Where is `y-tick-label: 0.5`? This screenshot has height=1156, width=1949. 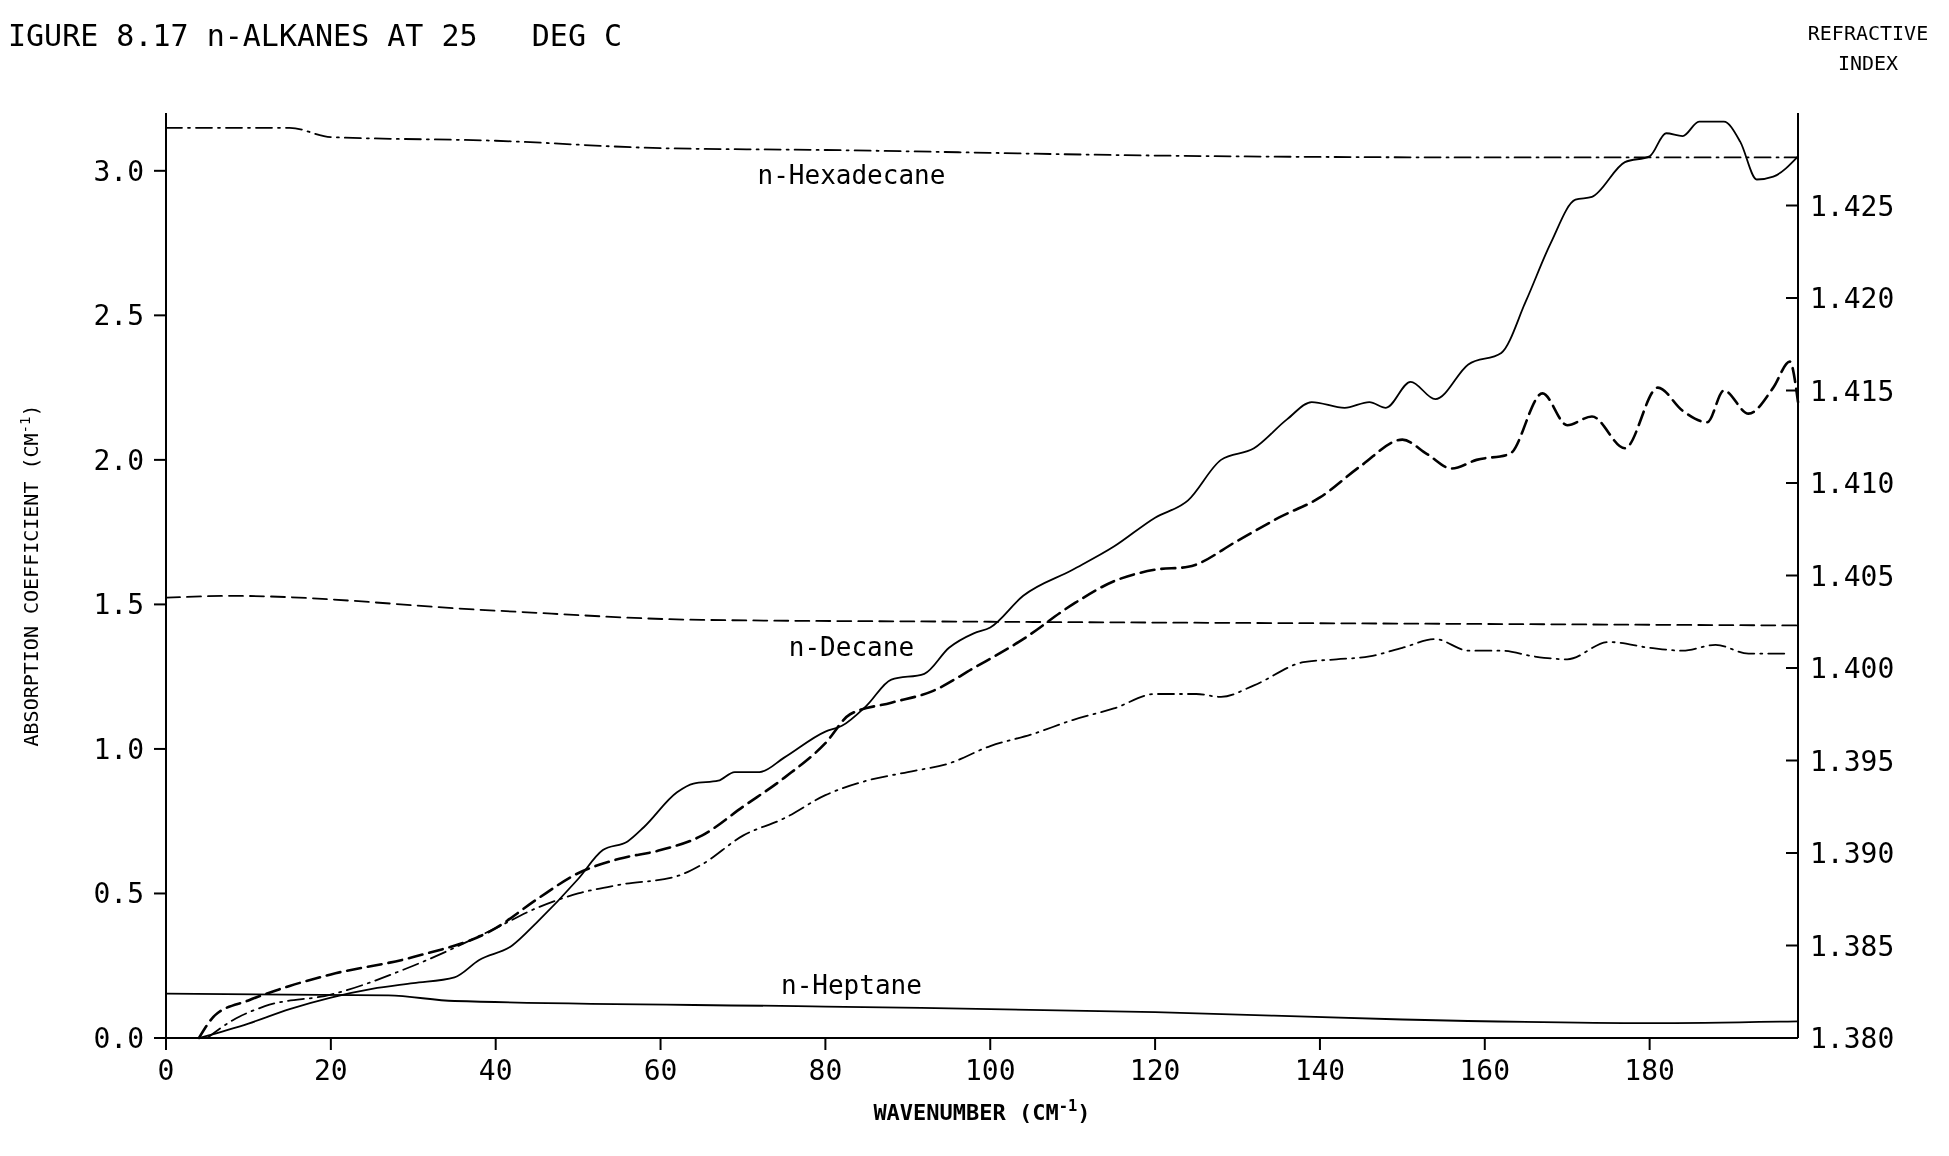
y-tick-label: 0.5 is located at coordinates (118, 894).